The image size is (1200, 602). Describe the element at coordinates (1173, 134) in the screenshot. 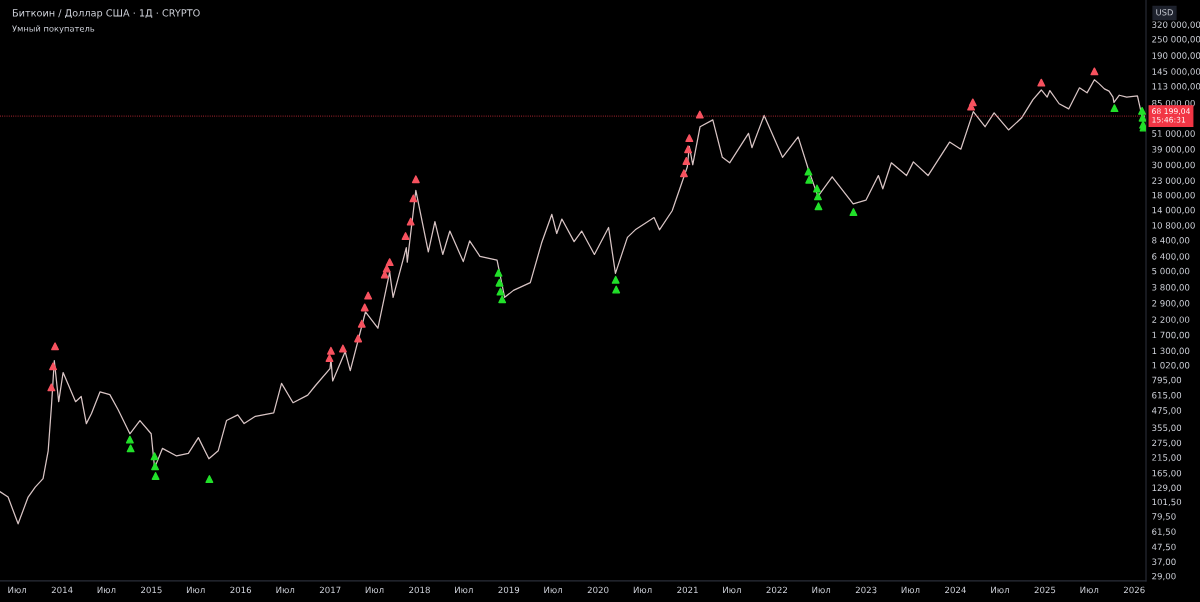

I see `y-tick-label: 51 000,00` at that location.